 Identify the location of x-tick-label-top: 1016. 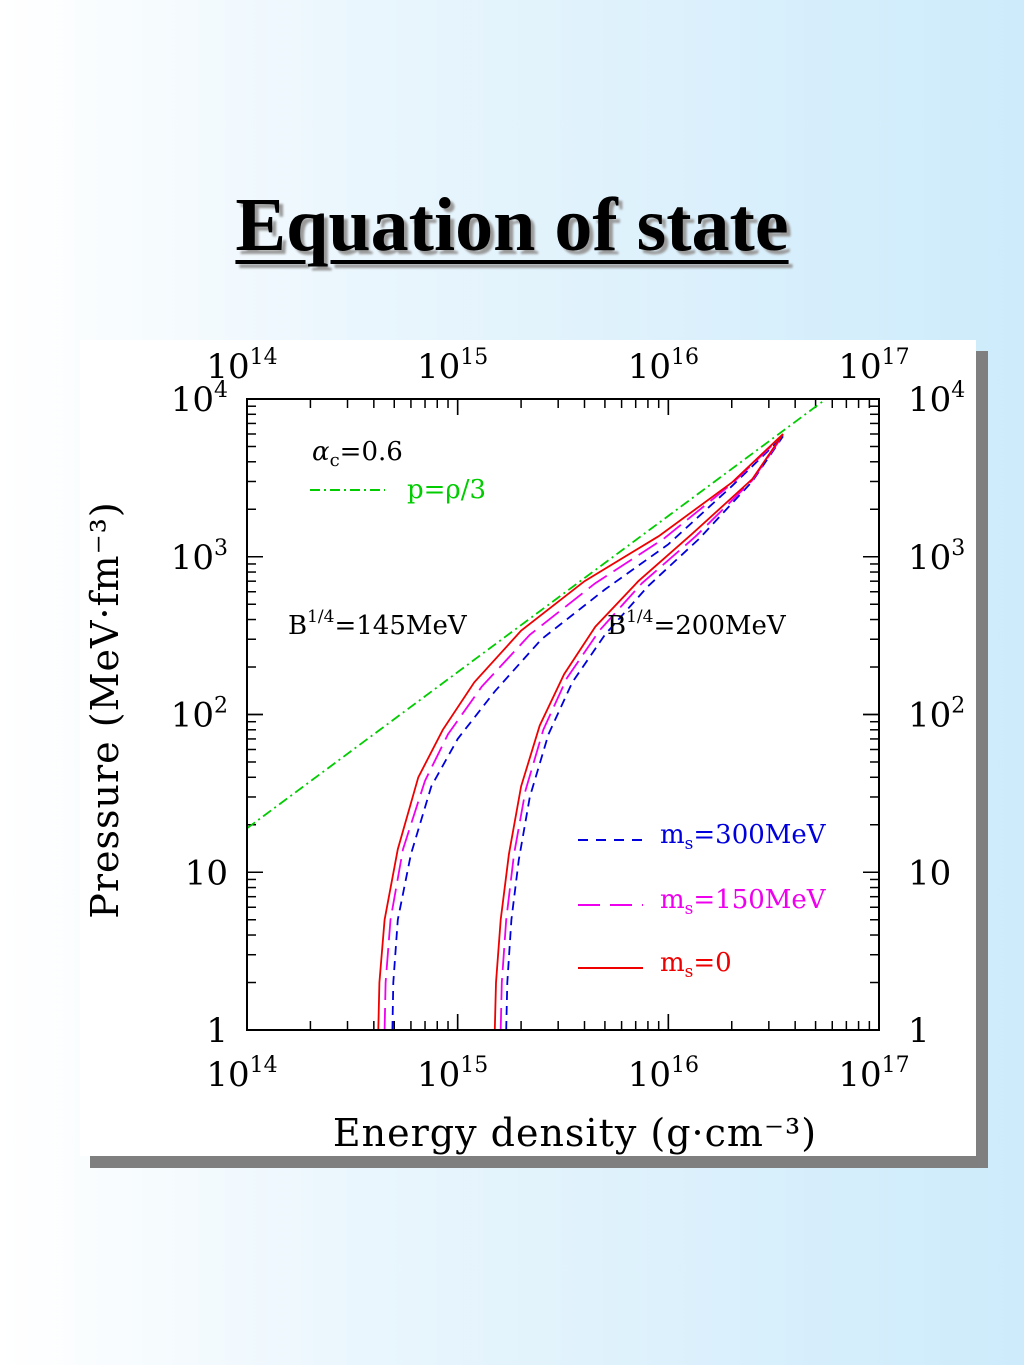
(663, 366).